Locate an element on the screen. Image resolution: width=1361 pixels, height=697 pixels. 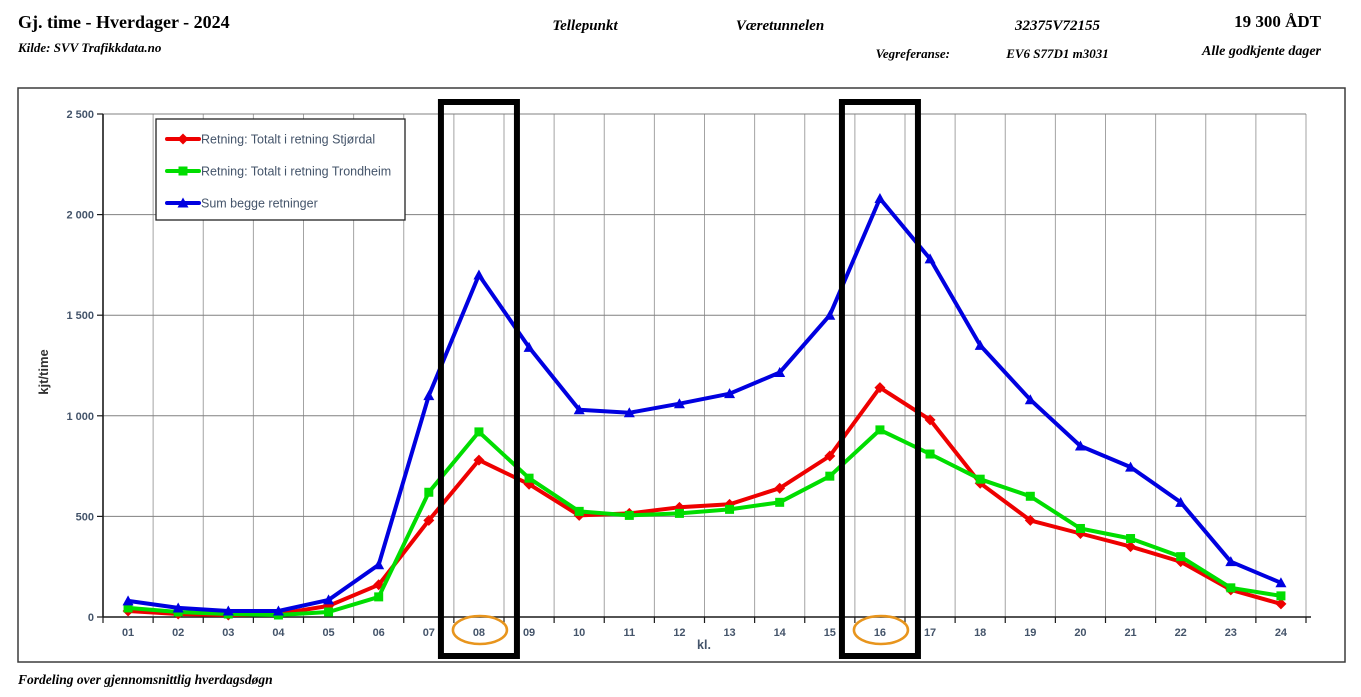
x-tick-label: 13 is located at coordinates (729, 633).